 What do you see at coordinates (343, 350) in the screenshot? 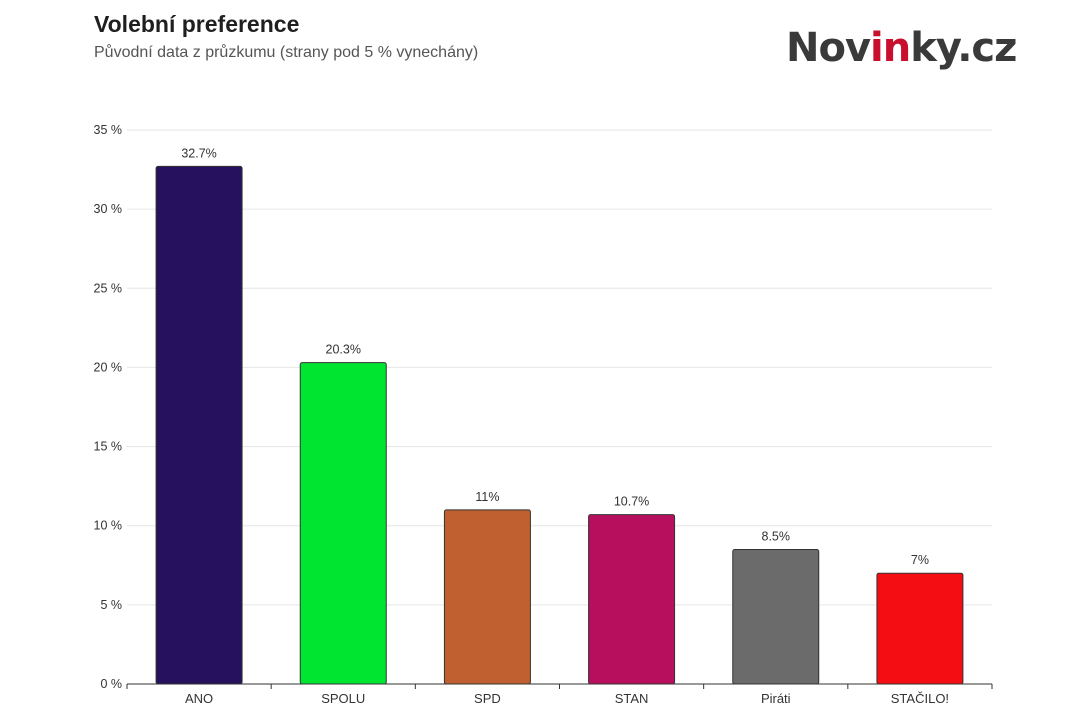
I see `data-label: 20.3%` at bounding box center [343, 350].